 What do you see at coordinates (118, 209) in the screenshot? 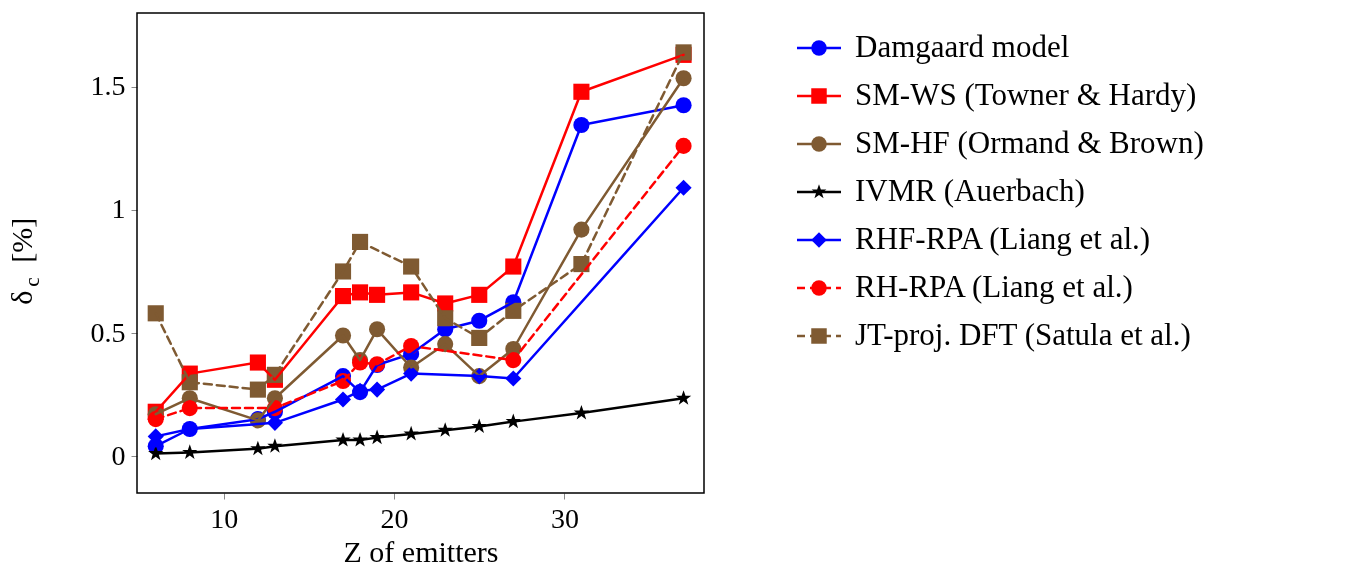
I see `y-tick-label: 1` at bounding box center [118, 209].